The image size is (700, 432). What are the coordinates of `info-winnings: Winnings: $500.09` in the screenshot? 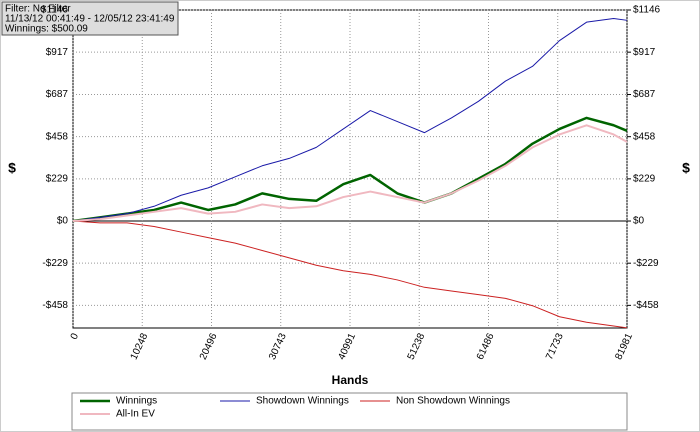 It's located at (46, 29).